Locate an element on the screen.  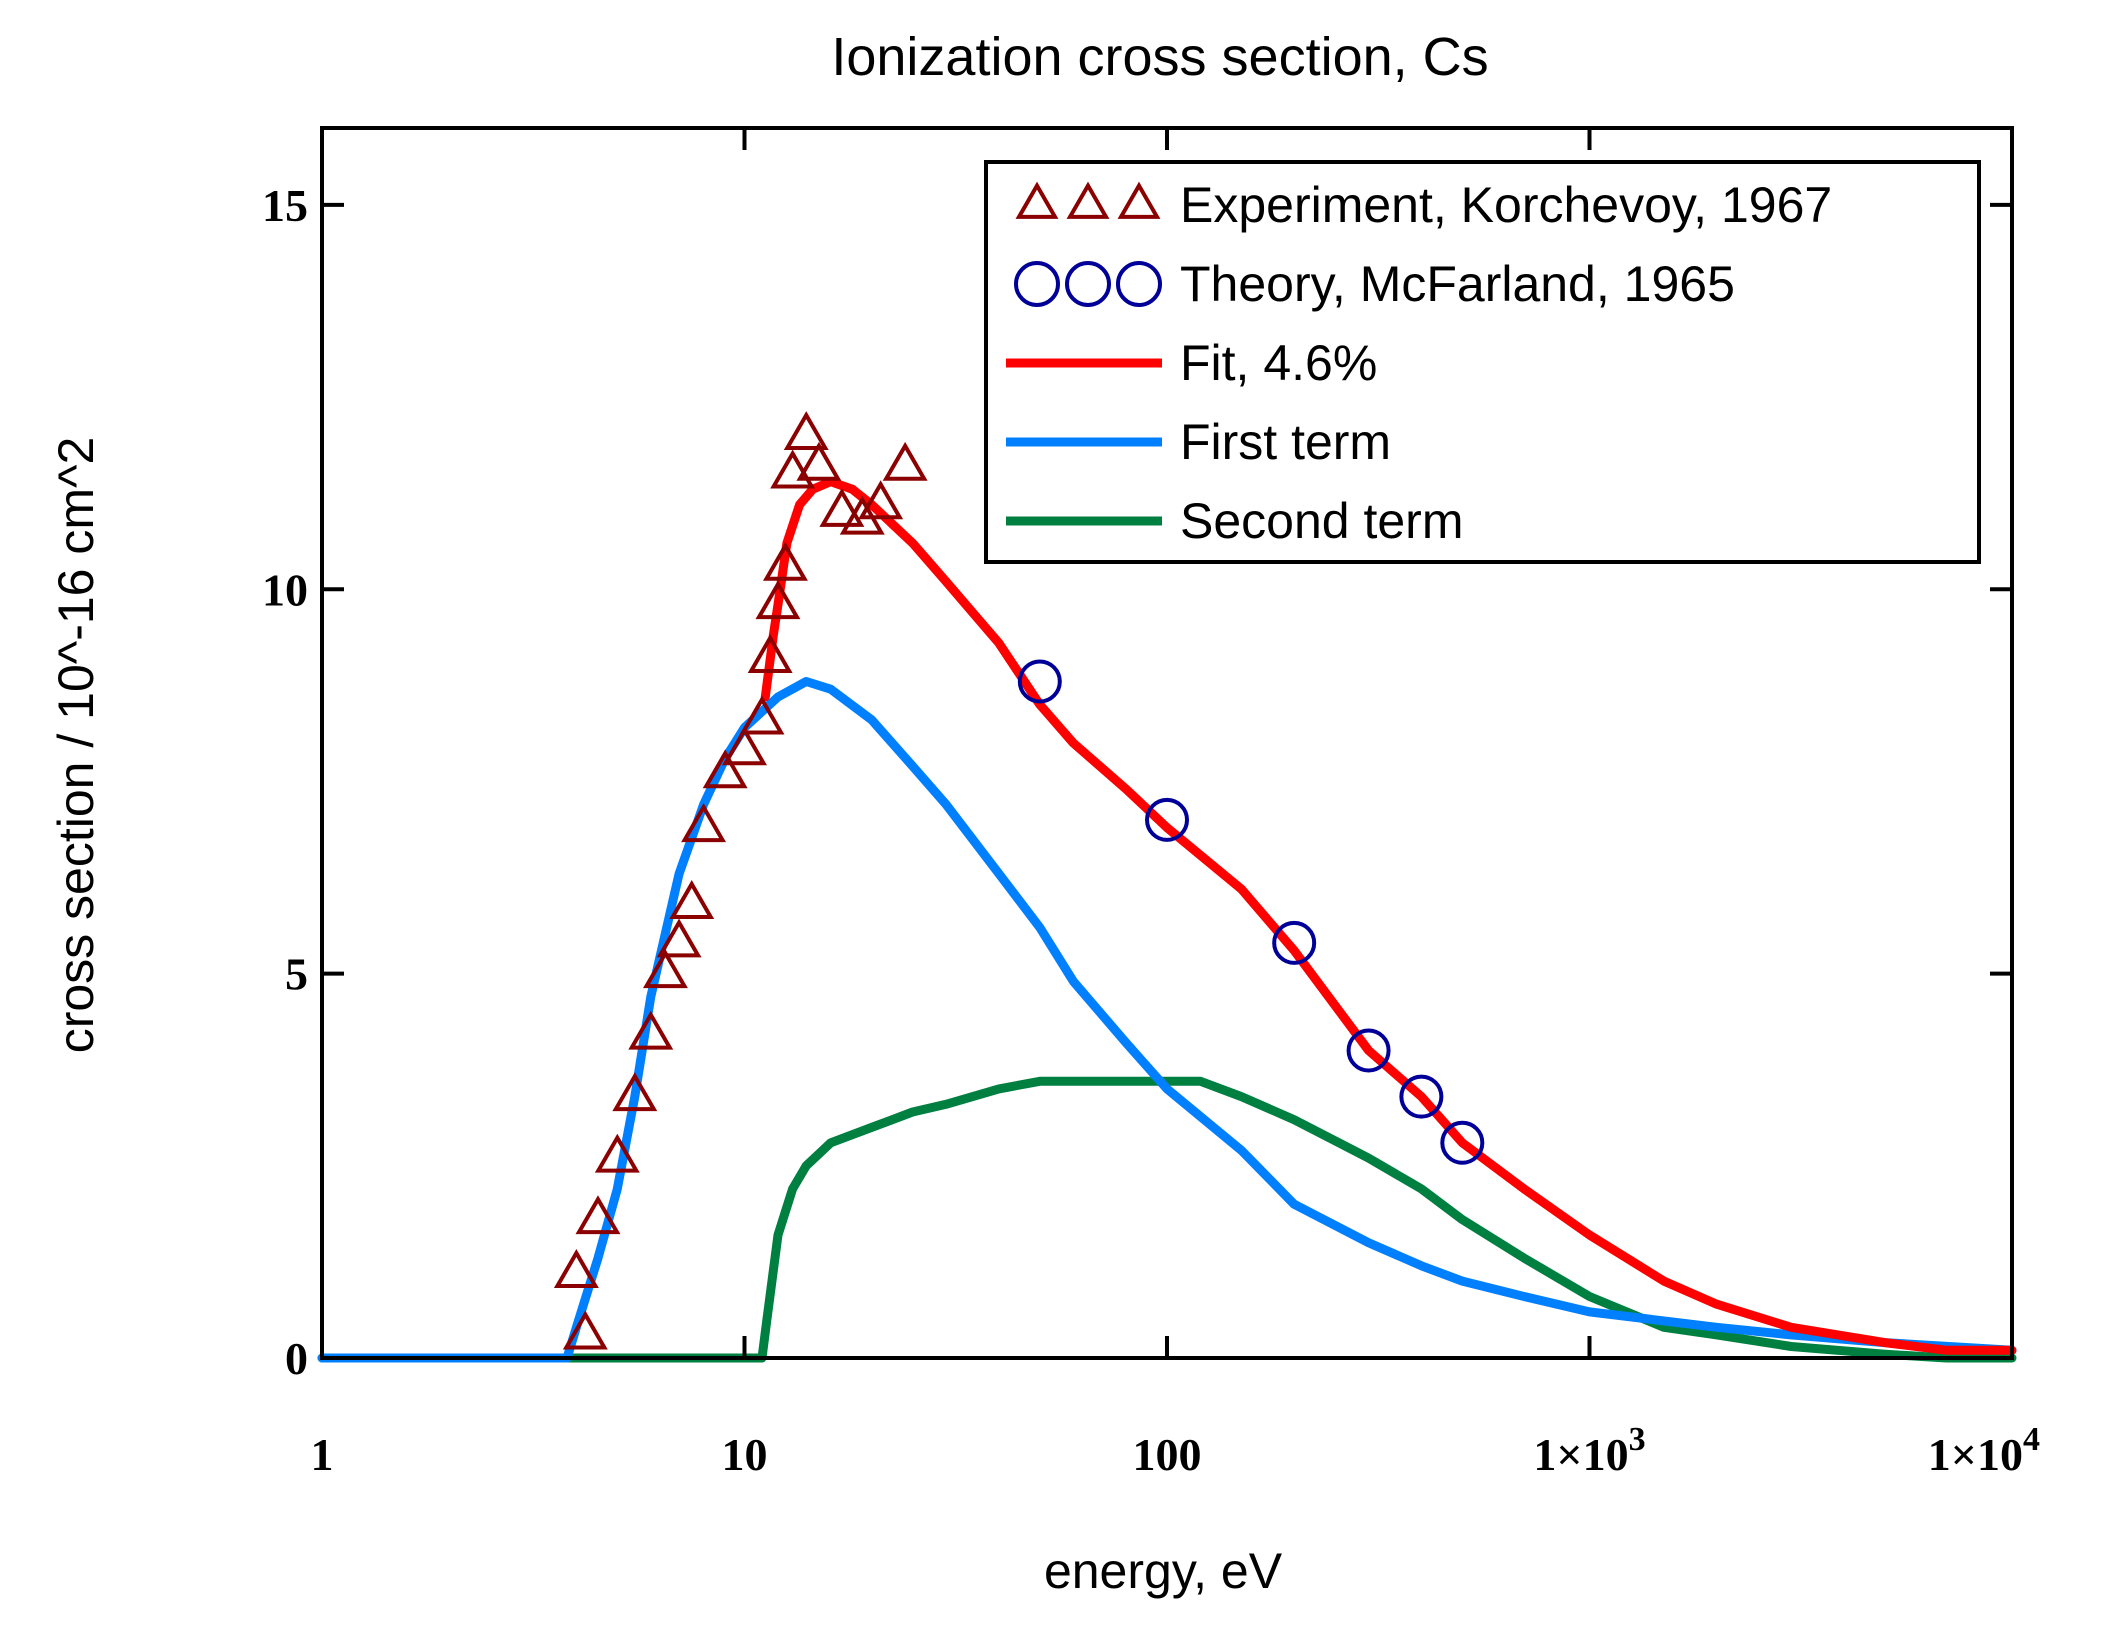
legend-label: First term is located at coordinates (1285, 442).